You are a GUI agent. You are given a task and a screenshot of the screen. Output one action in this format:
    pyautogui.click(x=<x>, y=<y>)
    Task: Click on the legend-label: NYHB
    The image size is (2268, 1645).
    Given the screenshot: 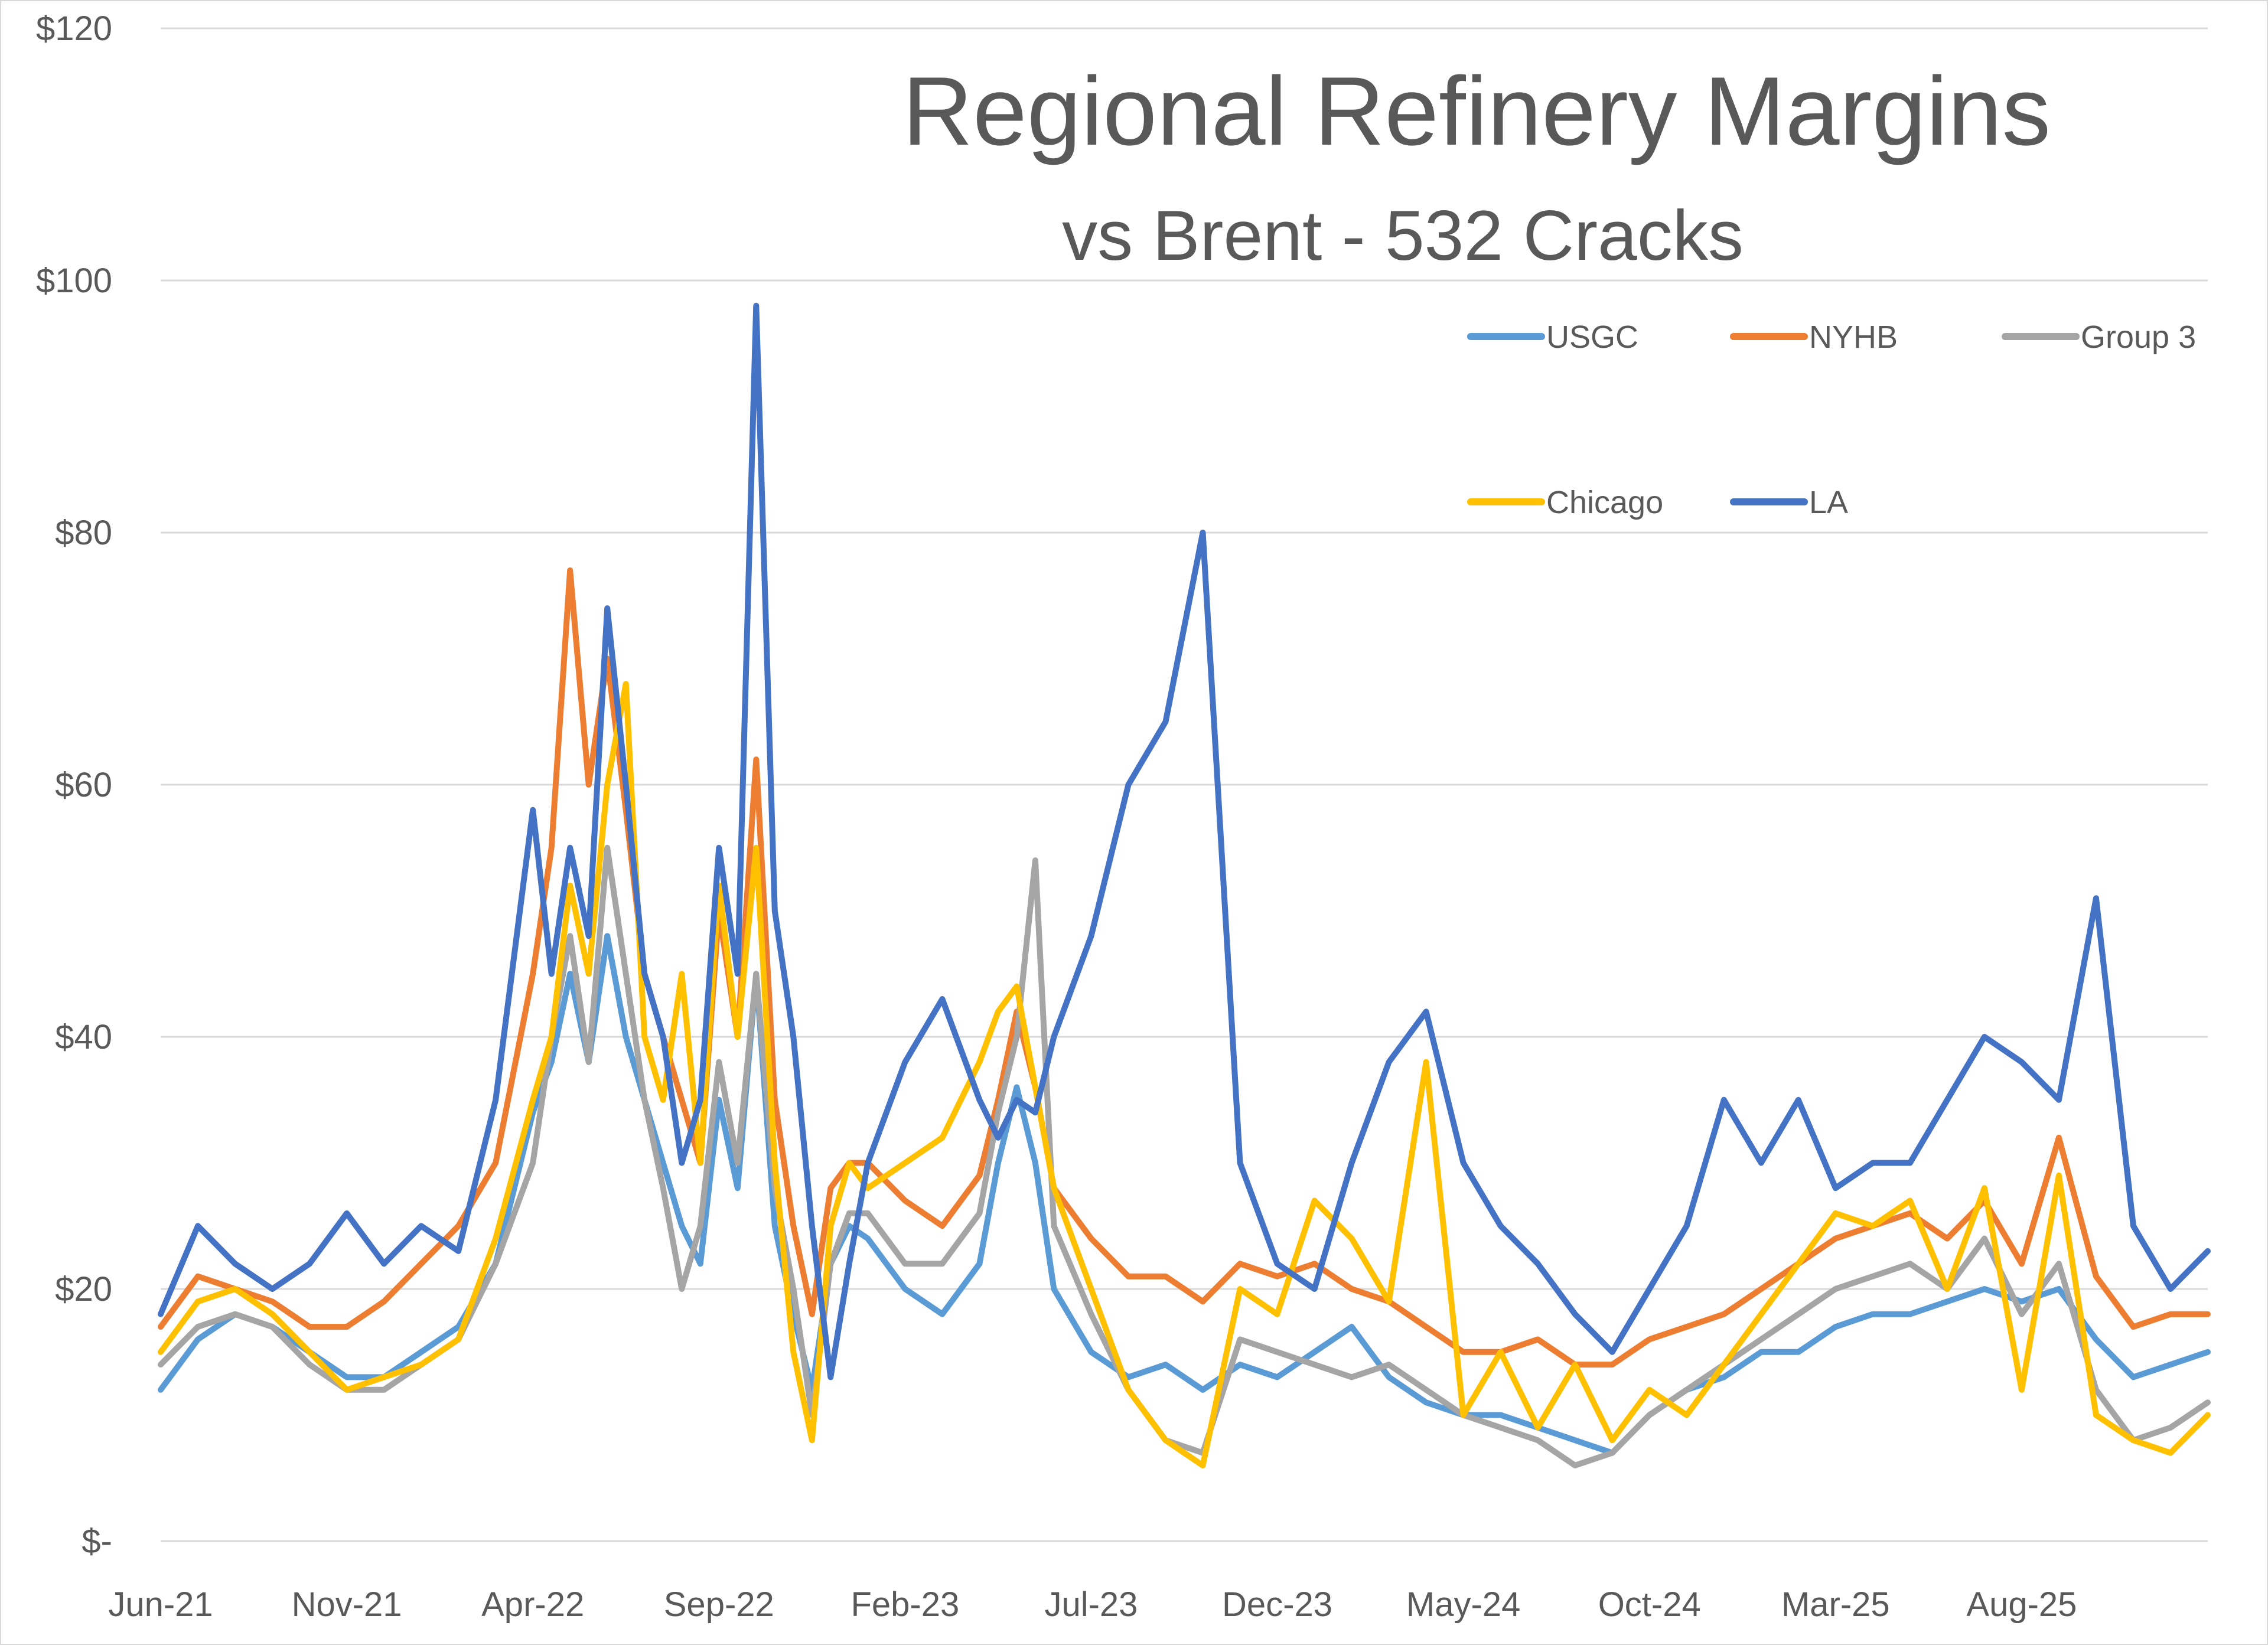 What is the action you would take?
    pyautogui.click(x=1853, y=337)
    